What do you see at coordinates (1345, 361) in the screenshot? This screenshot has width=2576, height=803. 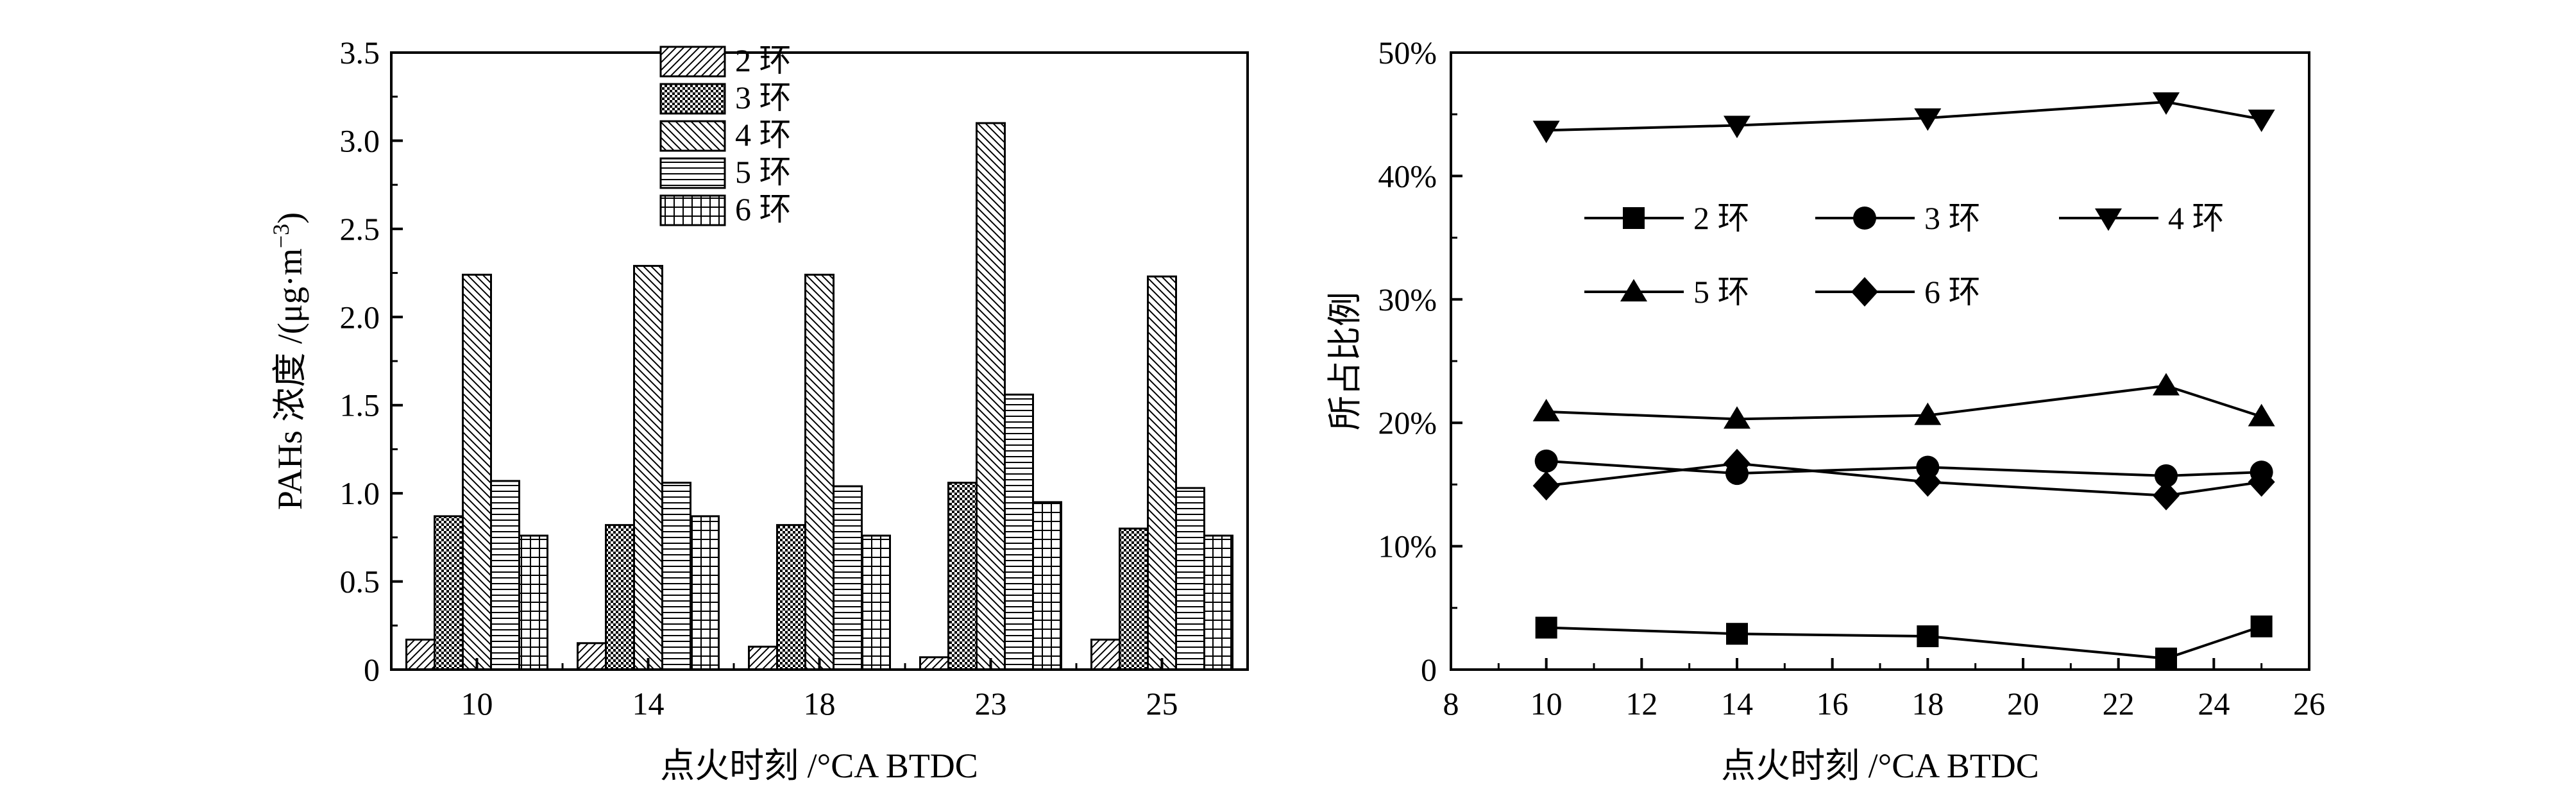 I see `line-y-axis-title: 所占比例` at bounding box center [1345, 361].